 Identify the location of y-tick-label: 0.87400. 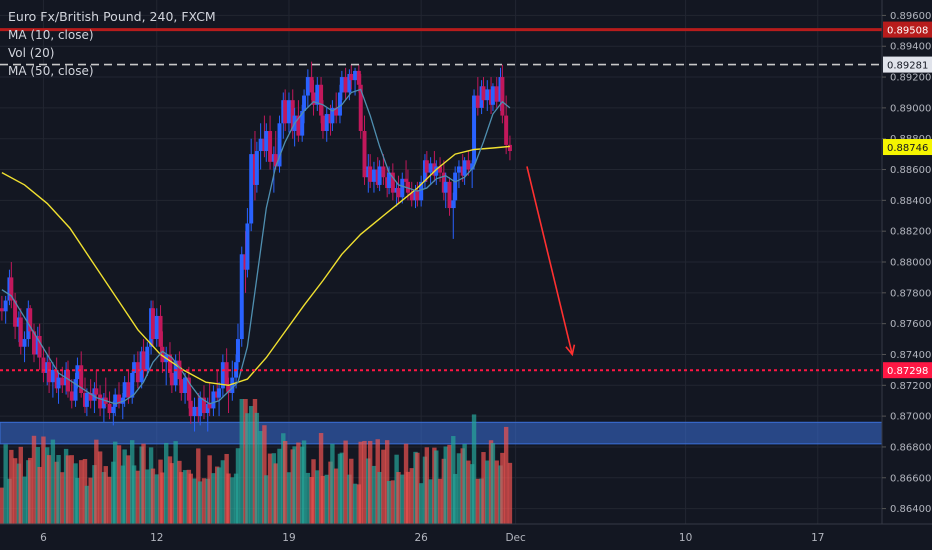
(910, 355).